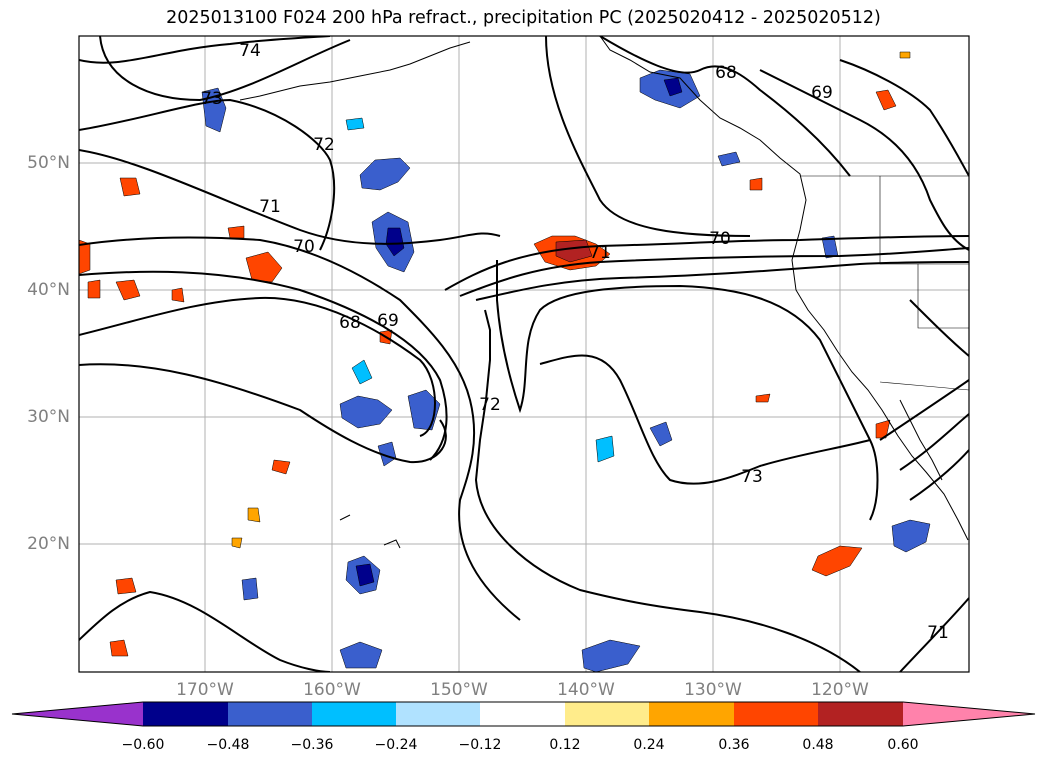 Image resolution: width=1047 pixels, height=765 pixels. Describe the element at coordinates (228, 745) in the screenshot. I see `colorbar-tick-label: −0.48` at that location.